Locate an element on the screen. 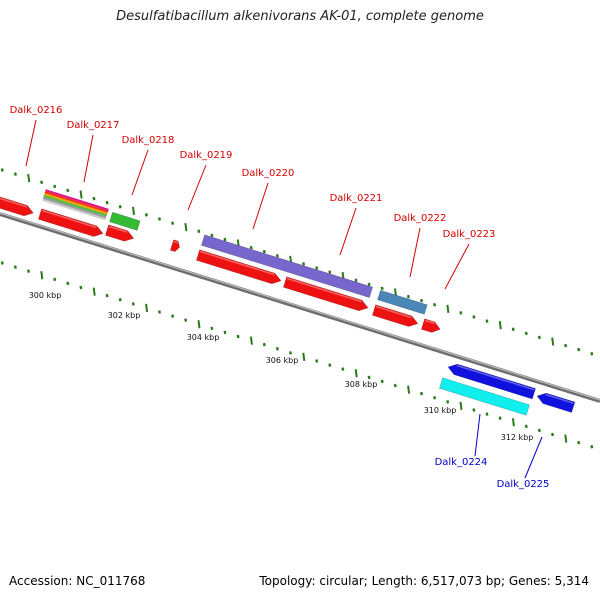 This screenshot has height=600, width=600. gene-label-dalk-0225: Dalk_0225 is located at coordinates (523, 484).